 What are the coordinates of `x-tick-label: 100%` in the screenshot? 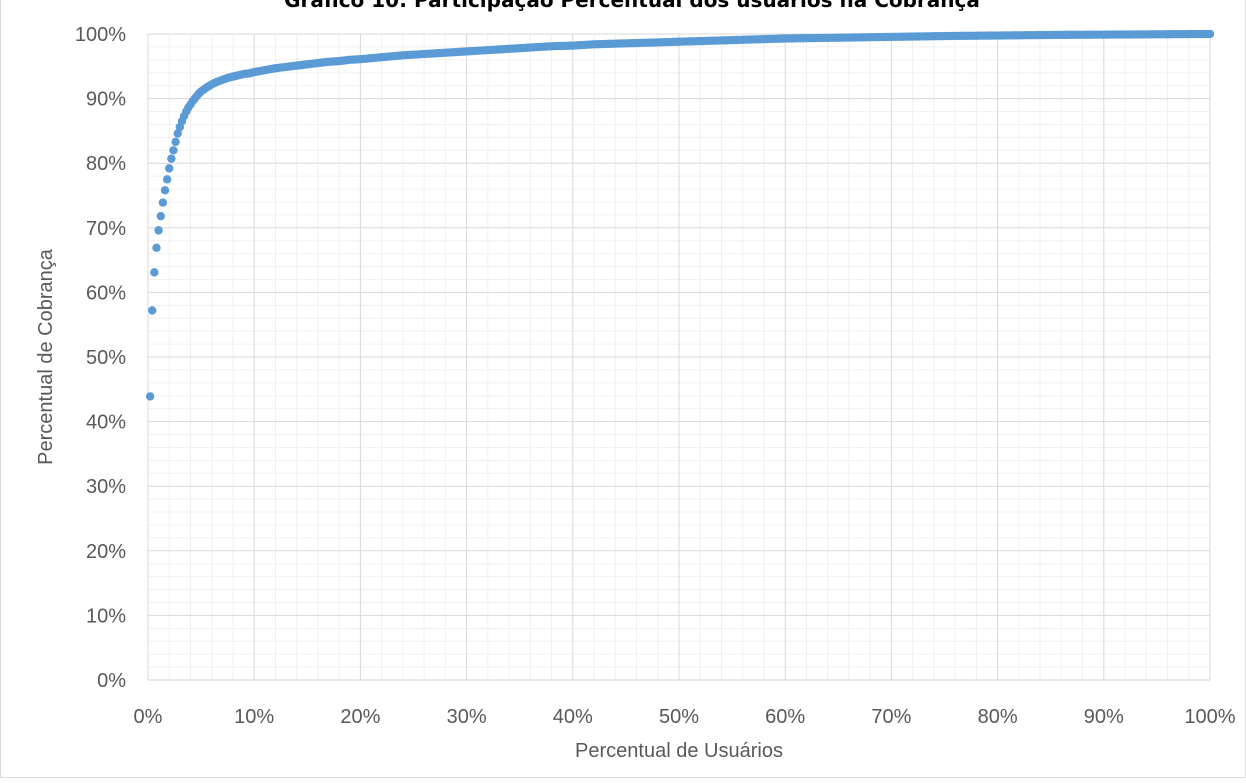 It's located at (1209, 717).